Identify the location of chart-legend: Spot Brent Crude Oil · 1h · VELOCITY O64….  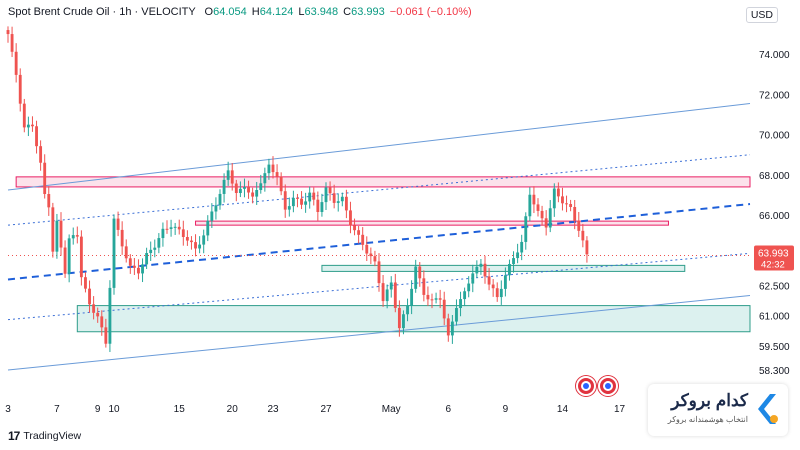
(240, 12).